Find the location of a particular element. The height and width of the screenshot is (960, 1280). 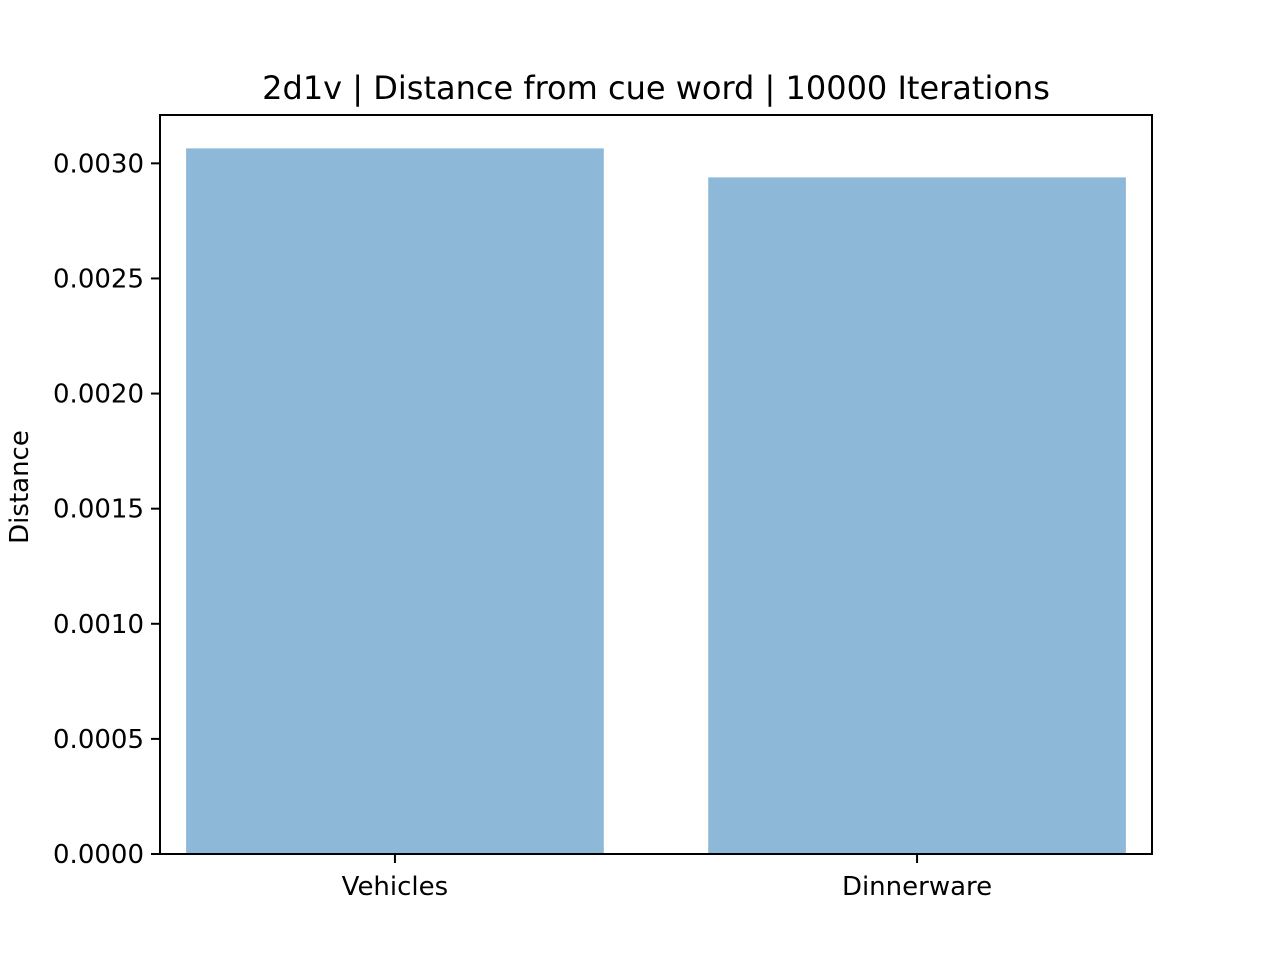

y-tick-label: 0.0015 is located at coordinates (98, 510).